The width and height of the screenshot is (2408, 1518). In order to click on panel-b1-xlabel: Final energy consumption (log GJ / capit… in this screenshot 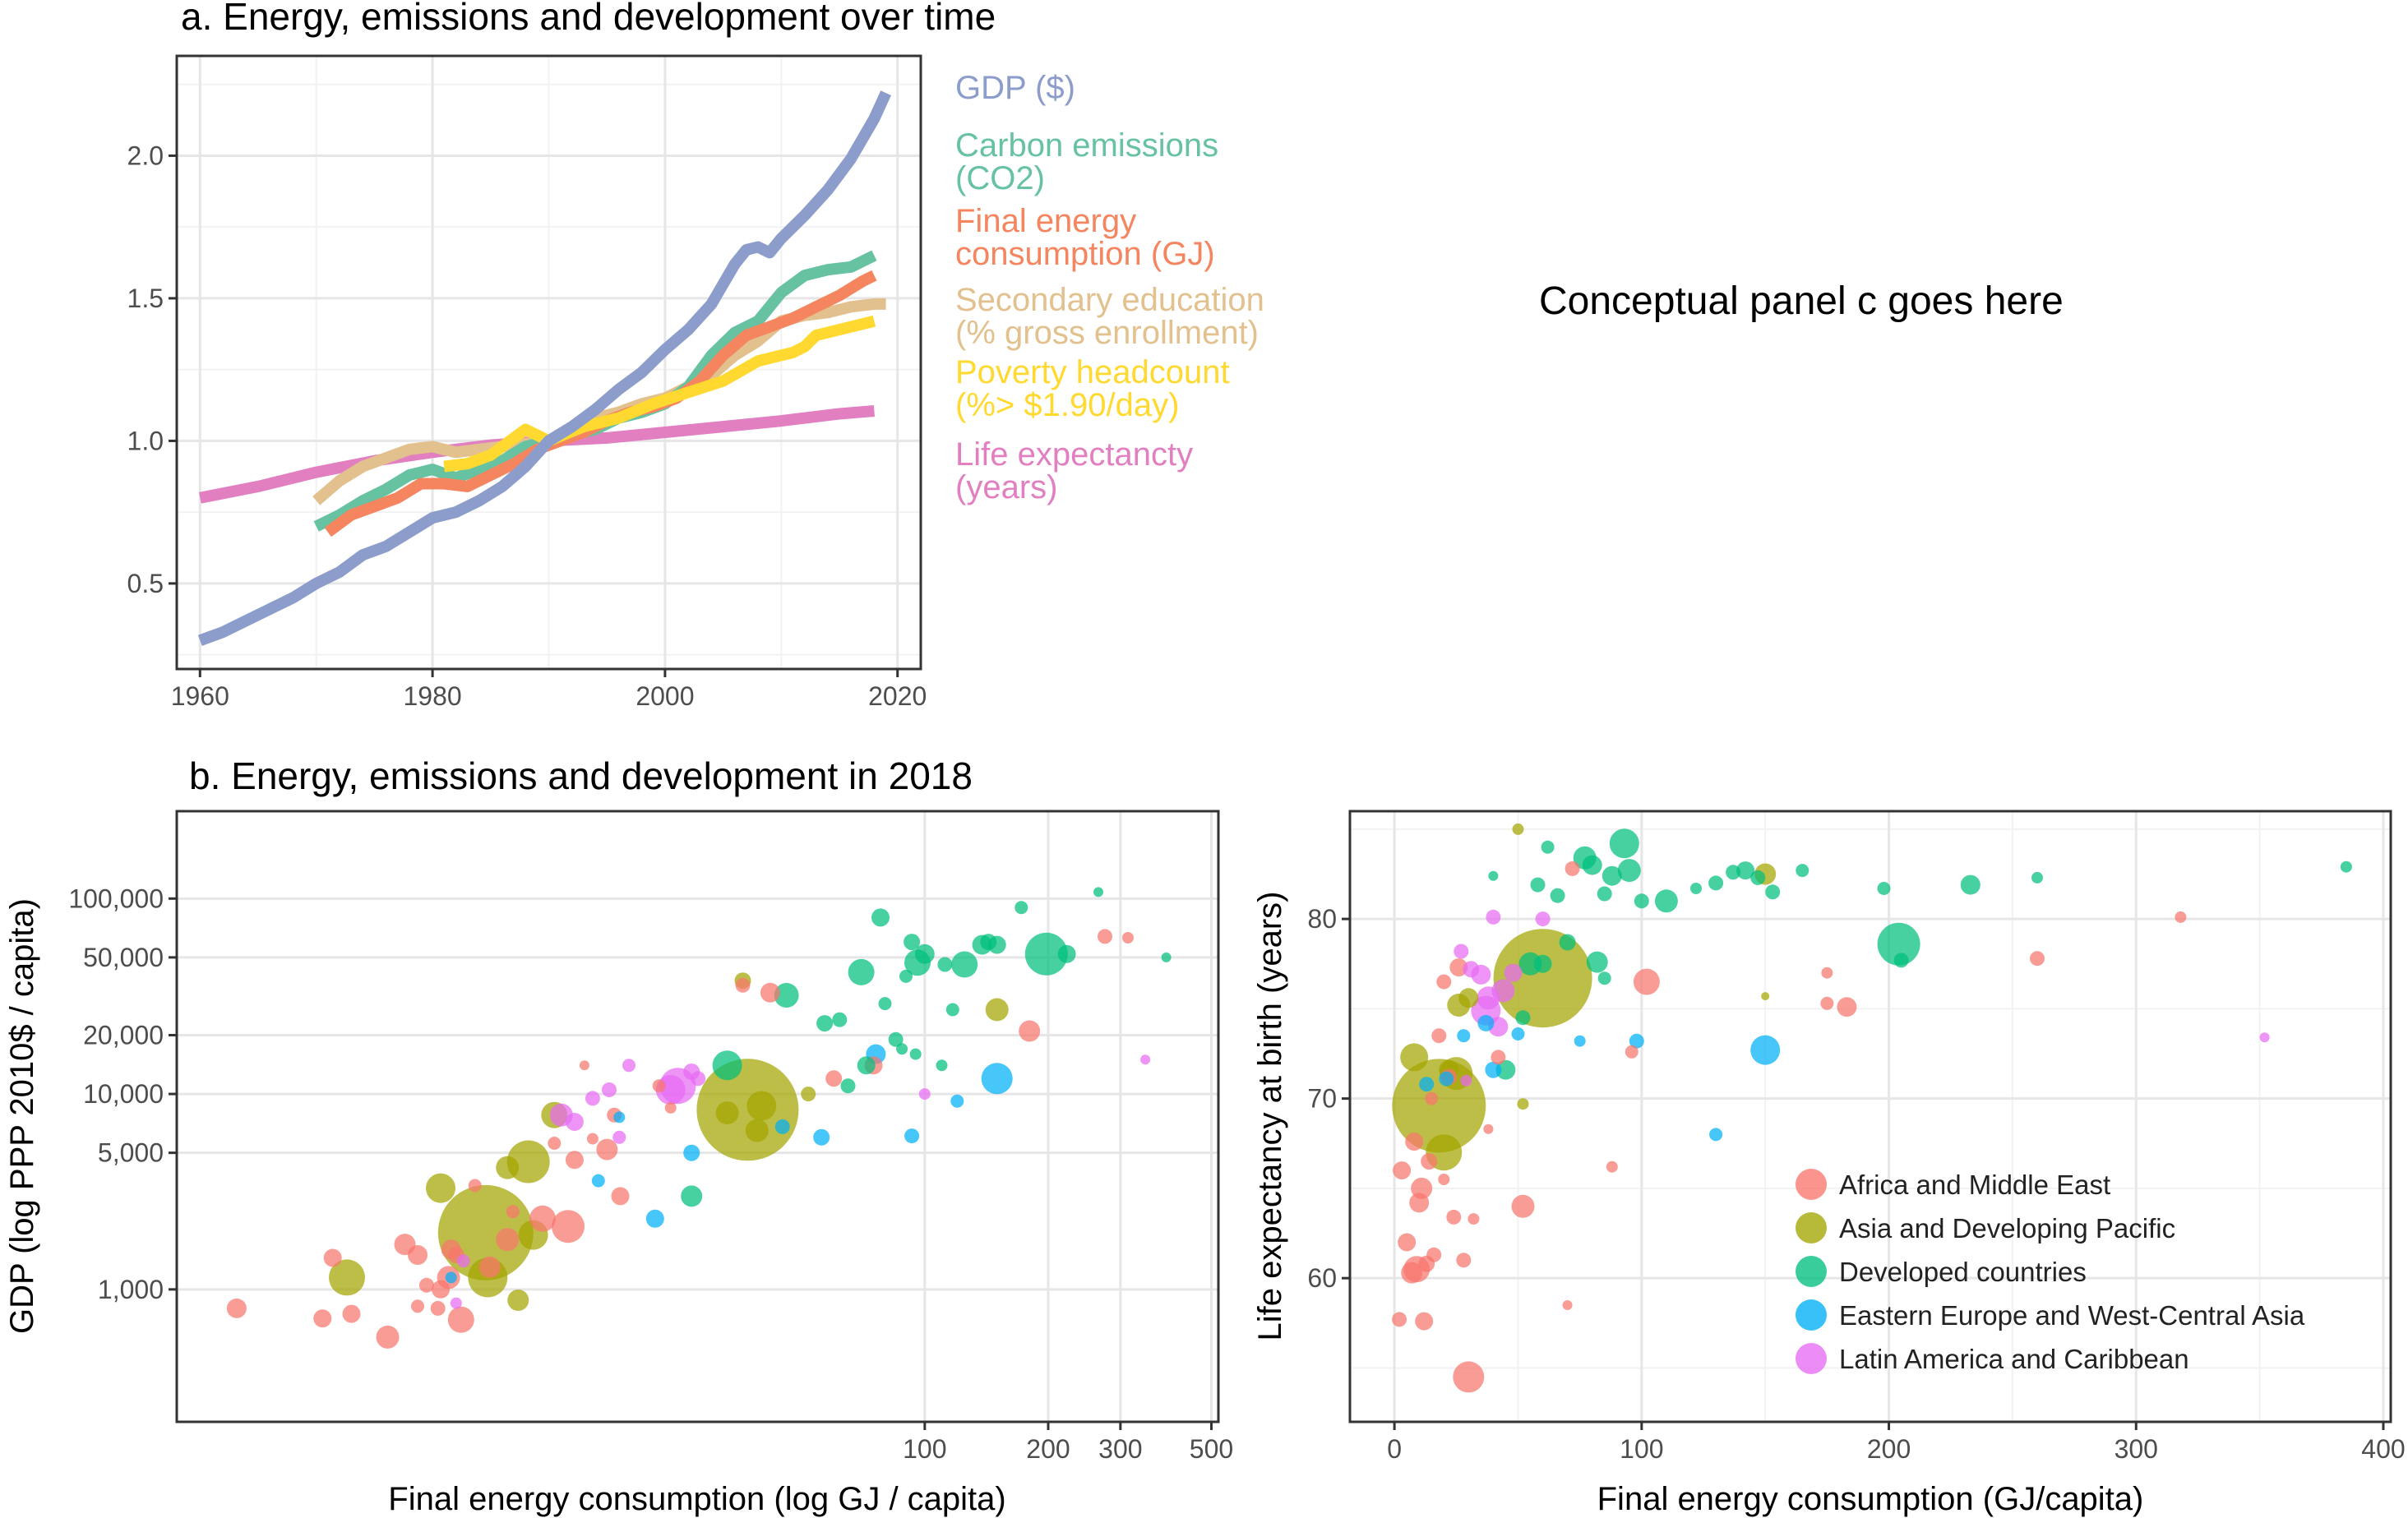, I will do `click(696, 1499)`.